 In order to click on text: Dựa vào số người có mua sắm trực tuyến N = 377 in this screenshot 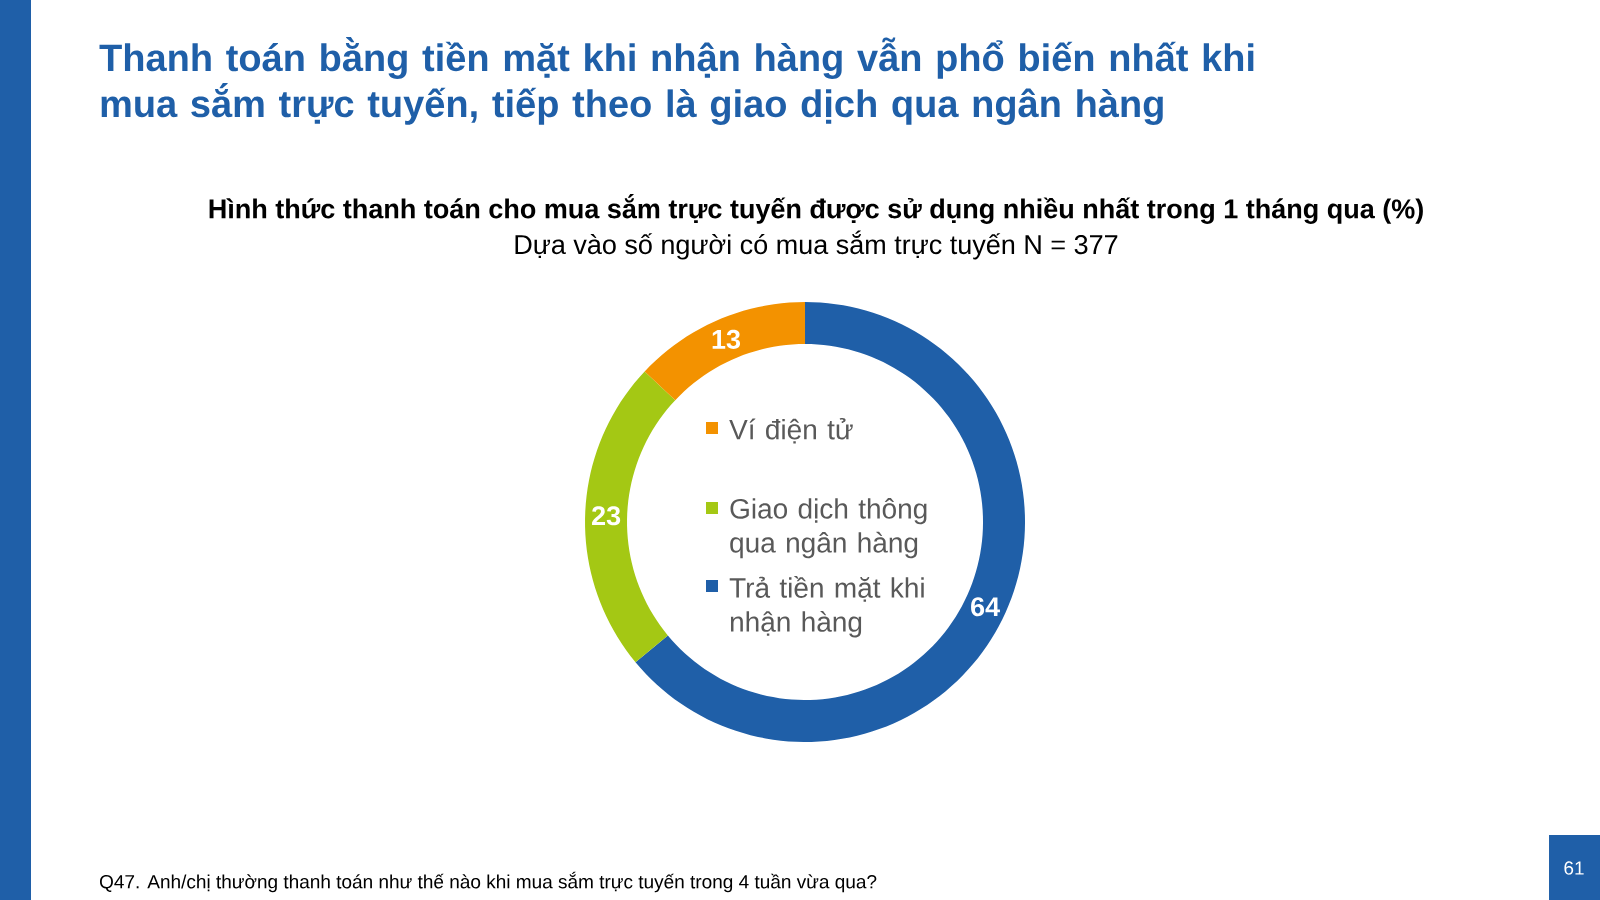, I will do `click(816, 245)`.